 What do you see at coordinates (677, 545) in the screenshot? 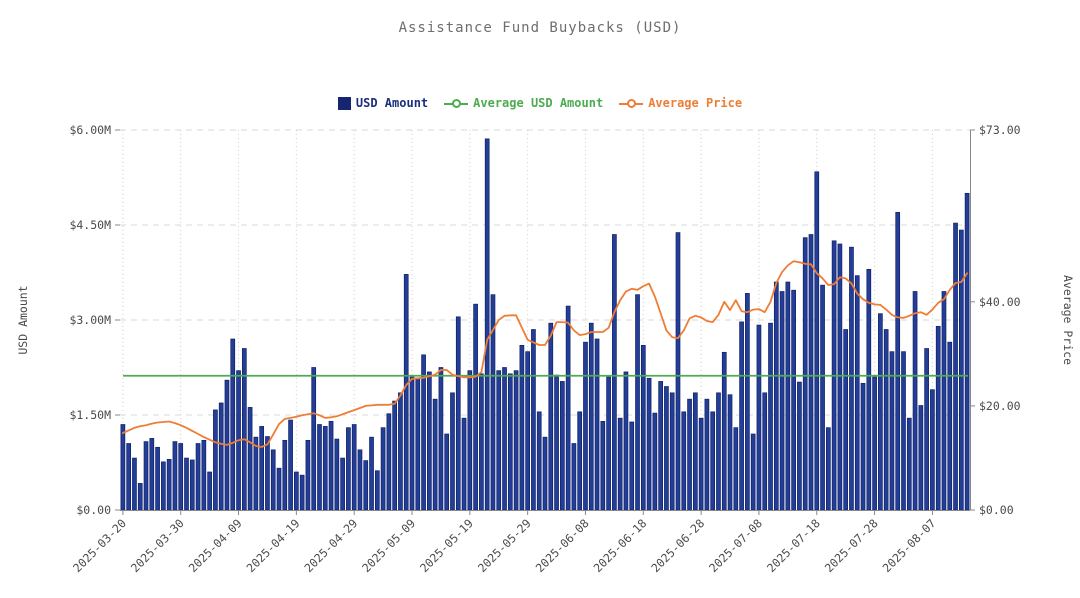
I see `x-tick-label: 2025-06-28` at bounding box center [677, 545].